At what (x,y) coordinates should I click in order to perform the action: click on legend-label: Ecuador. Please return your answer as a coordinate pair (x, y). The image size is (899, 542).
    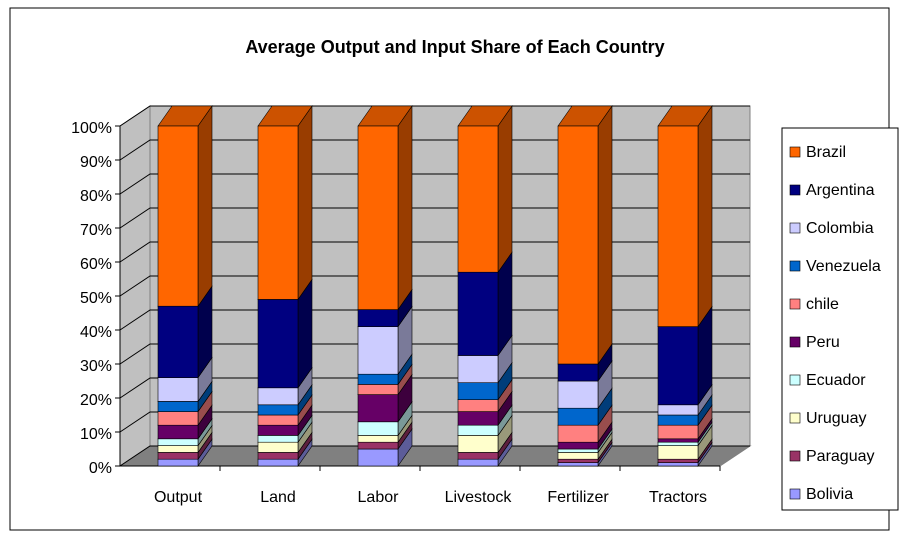
    Looking at the image, I should click on (836, 380).